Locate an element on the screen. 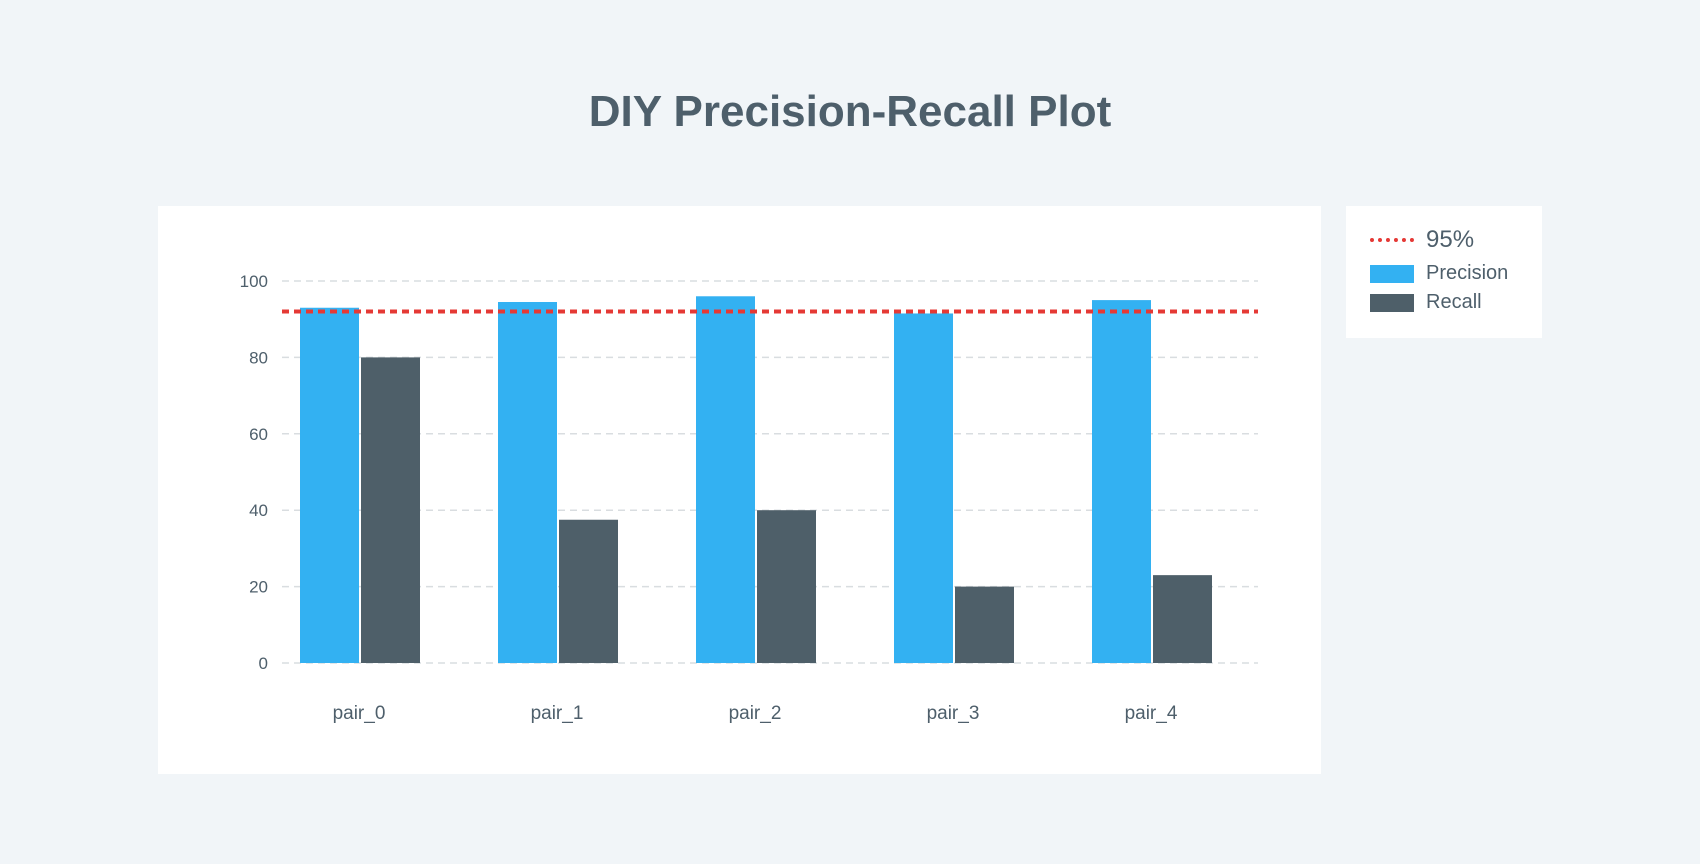 Image resolution: width=1700 pixels, height=864 pixels. y-tick-label: 80 is located at coordinates (258, 357).